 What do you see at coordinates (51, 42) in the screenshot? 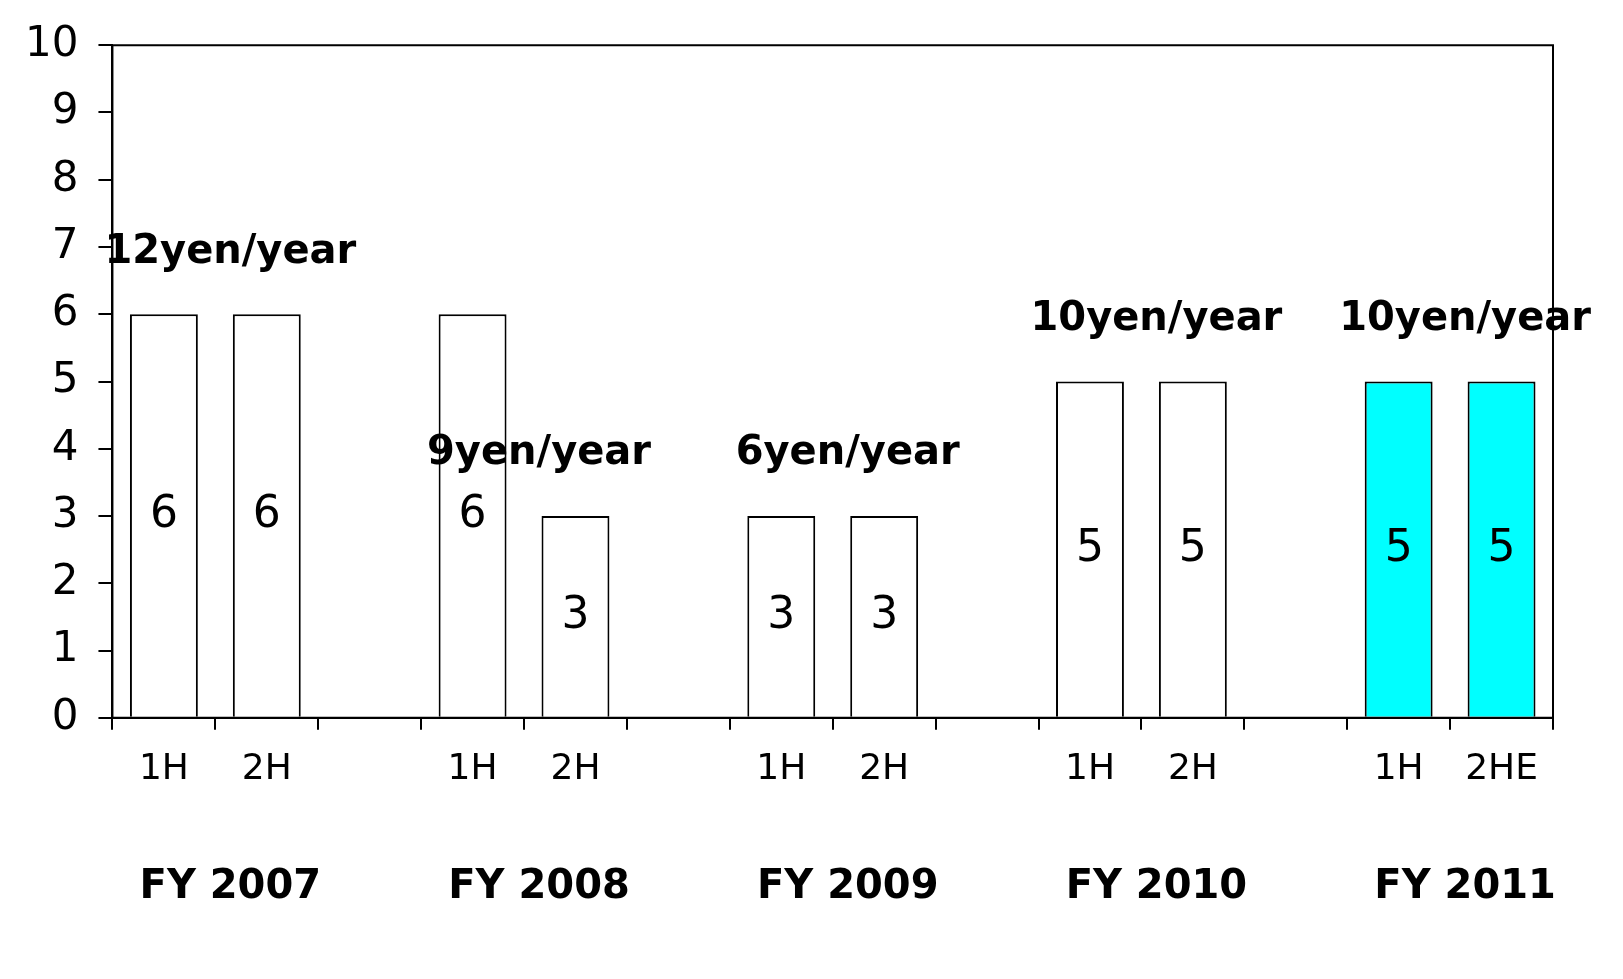
I see `y-tick-label: 10` at bounding box center [51, 42].